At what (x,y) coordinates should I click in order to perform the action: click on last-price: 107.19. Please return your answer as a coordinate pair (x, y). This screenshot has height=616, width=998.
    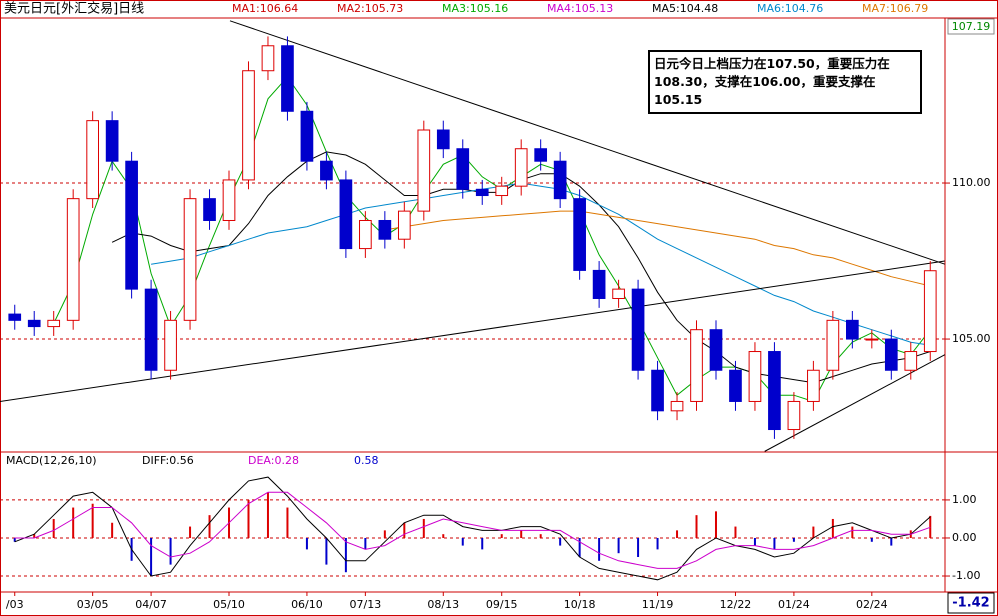
    Looking at the image, I should click on (971, 26).